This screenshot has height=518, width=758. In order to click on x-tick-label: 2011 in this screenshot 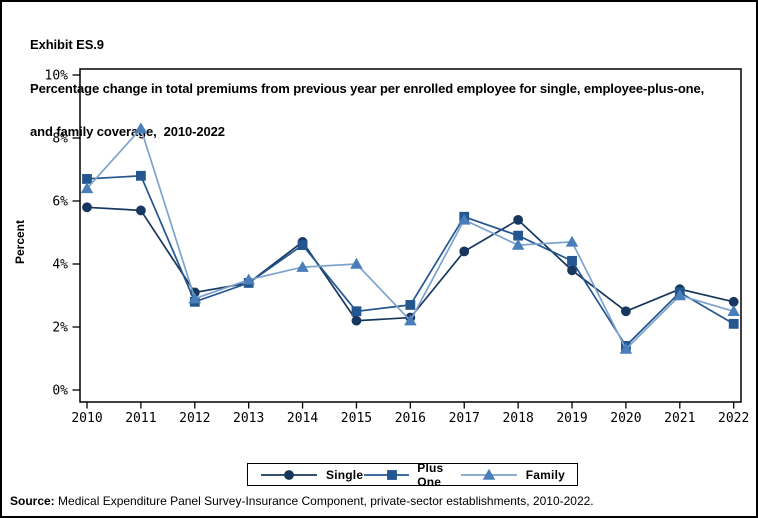, I will do `click(140, 418)`.